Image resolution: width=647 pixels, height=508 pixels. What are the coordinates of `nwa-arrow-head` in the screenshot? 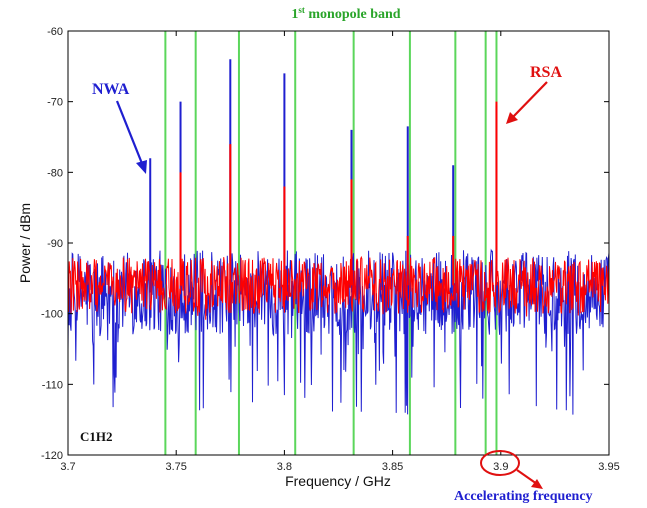 It's located at (141, 167).